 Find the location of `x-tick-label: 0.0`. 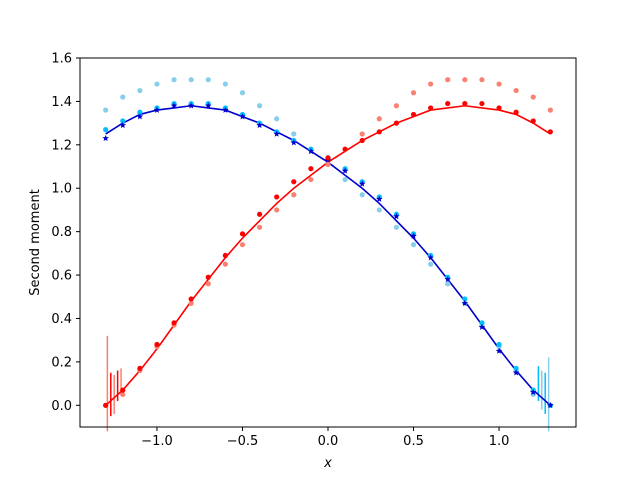

x-tick-label: 0.0 is located at coordinates (328, 441).